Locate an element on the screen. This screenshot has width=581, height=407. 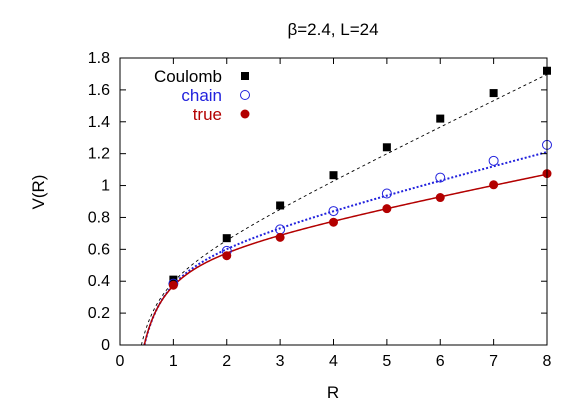
legend-label-coulomb: Coulomb is located at coordinates (188, 76).